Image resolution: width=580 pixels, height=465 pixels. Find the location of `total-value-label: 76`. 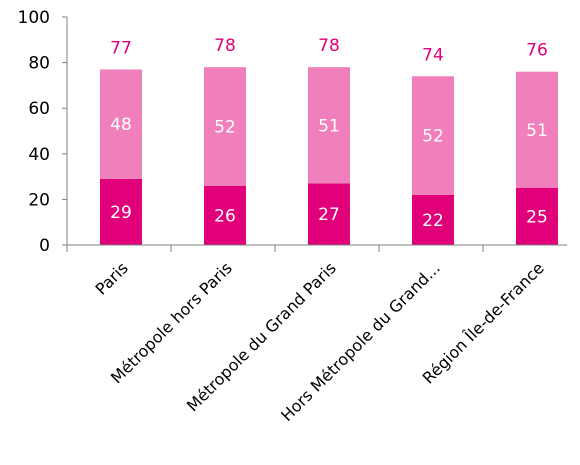

total-value-label: 76 is located at coordinates (537, 51).